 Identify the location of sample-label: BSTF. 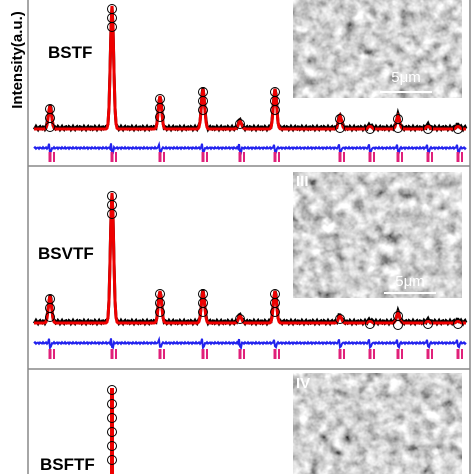
(70, 52).